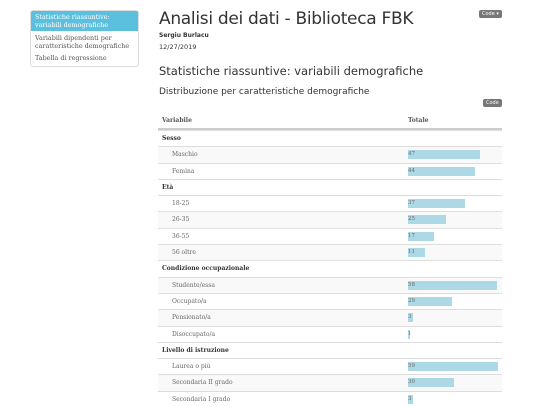  Describe the element at coordinates (330, 301) in the screenshot. I see `table-row: Occupato/a 29` at that location.